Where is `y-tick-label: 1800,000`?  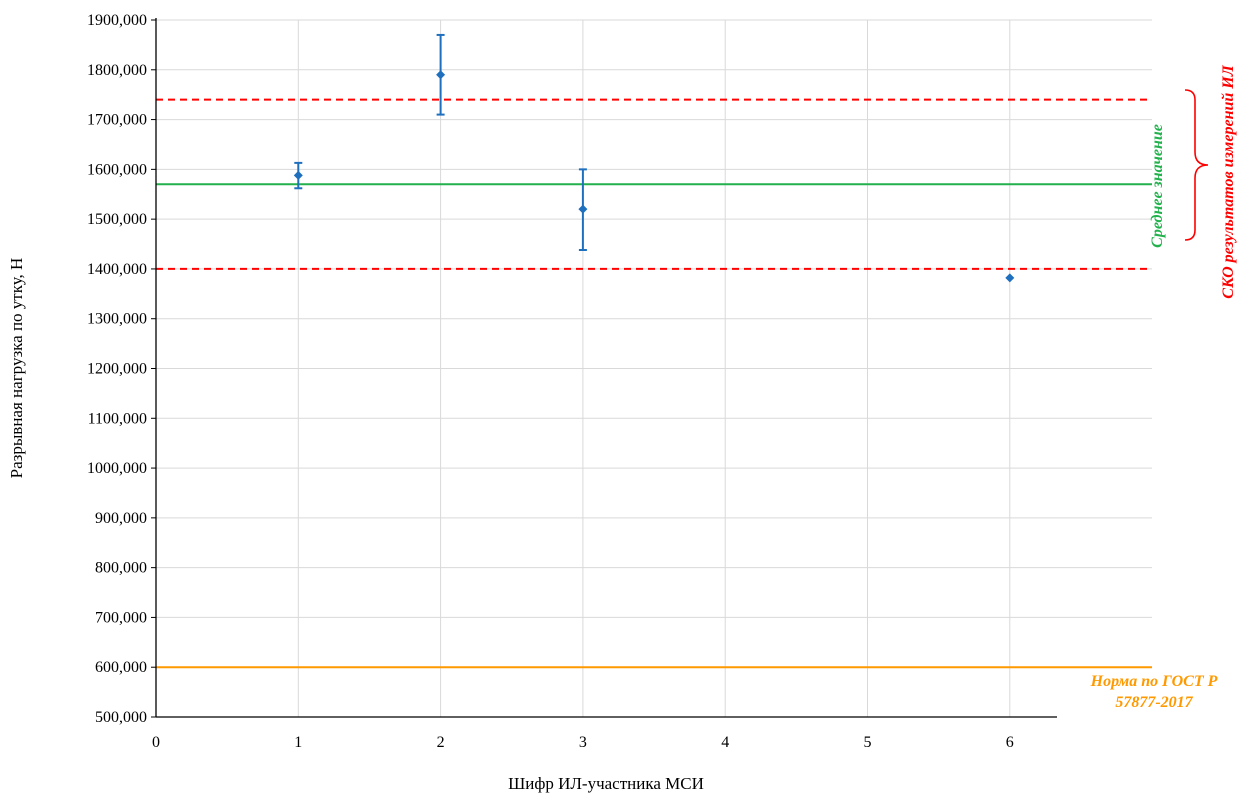 y-tick-label: 1800,000 is located at coordinates (117, 70).